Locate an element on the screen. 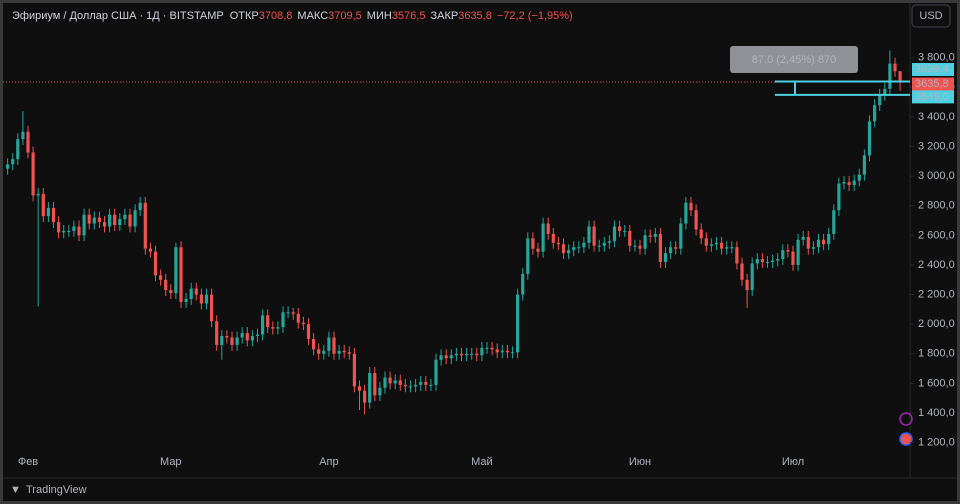 This screenshot has width=960, height=504. ohlc-name: ЗАКР is located at coordinates (444, 16).